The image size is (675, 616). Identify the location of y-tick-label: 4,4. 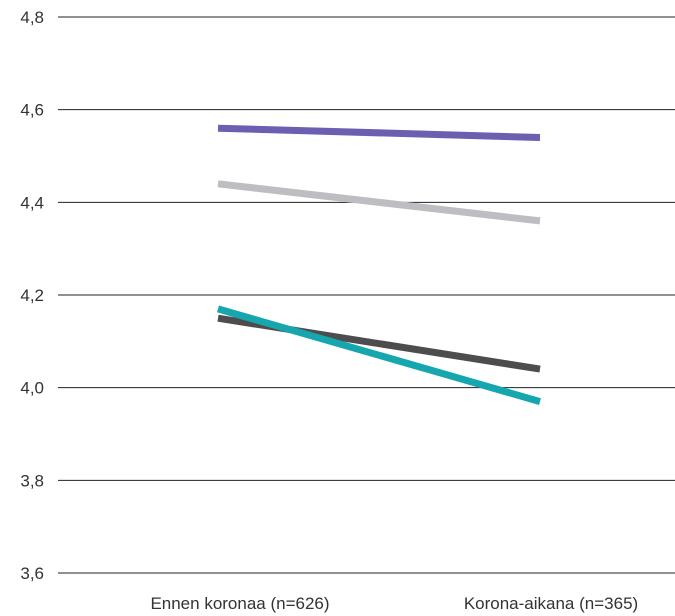
(32, 202).